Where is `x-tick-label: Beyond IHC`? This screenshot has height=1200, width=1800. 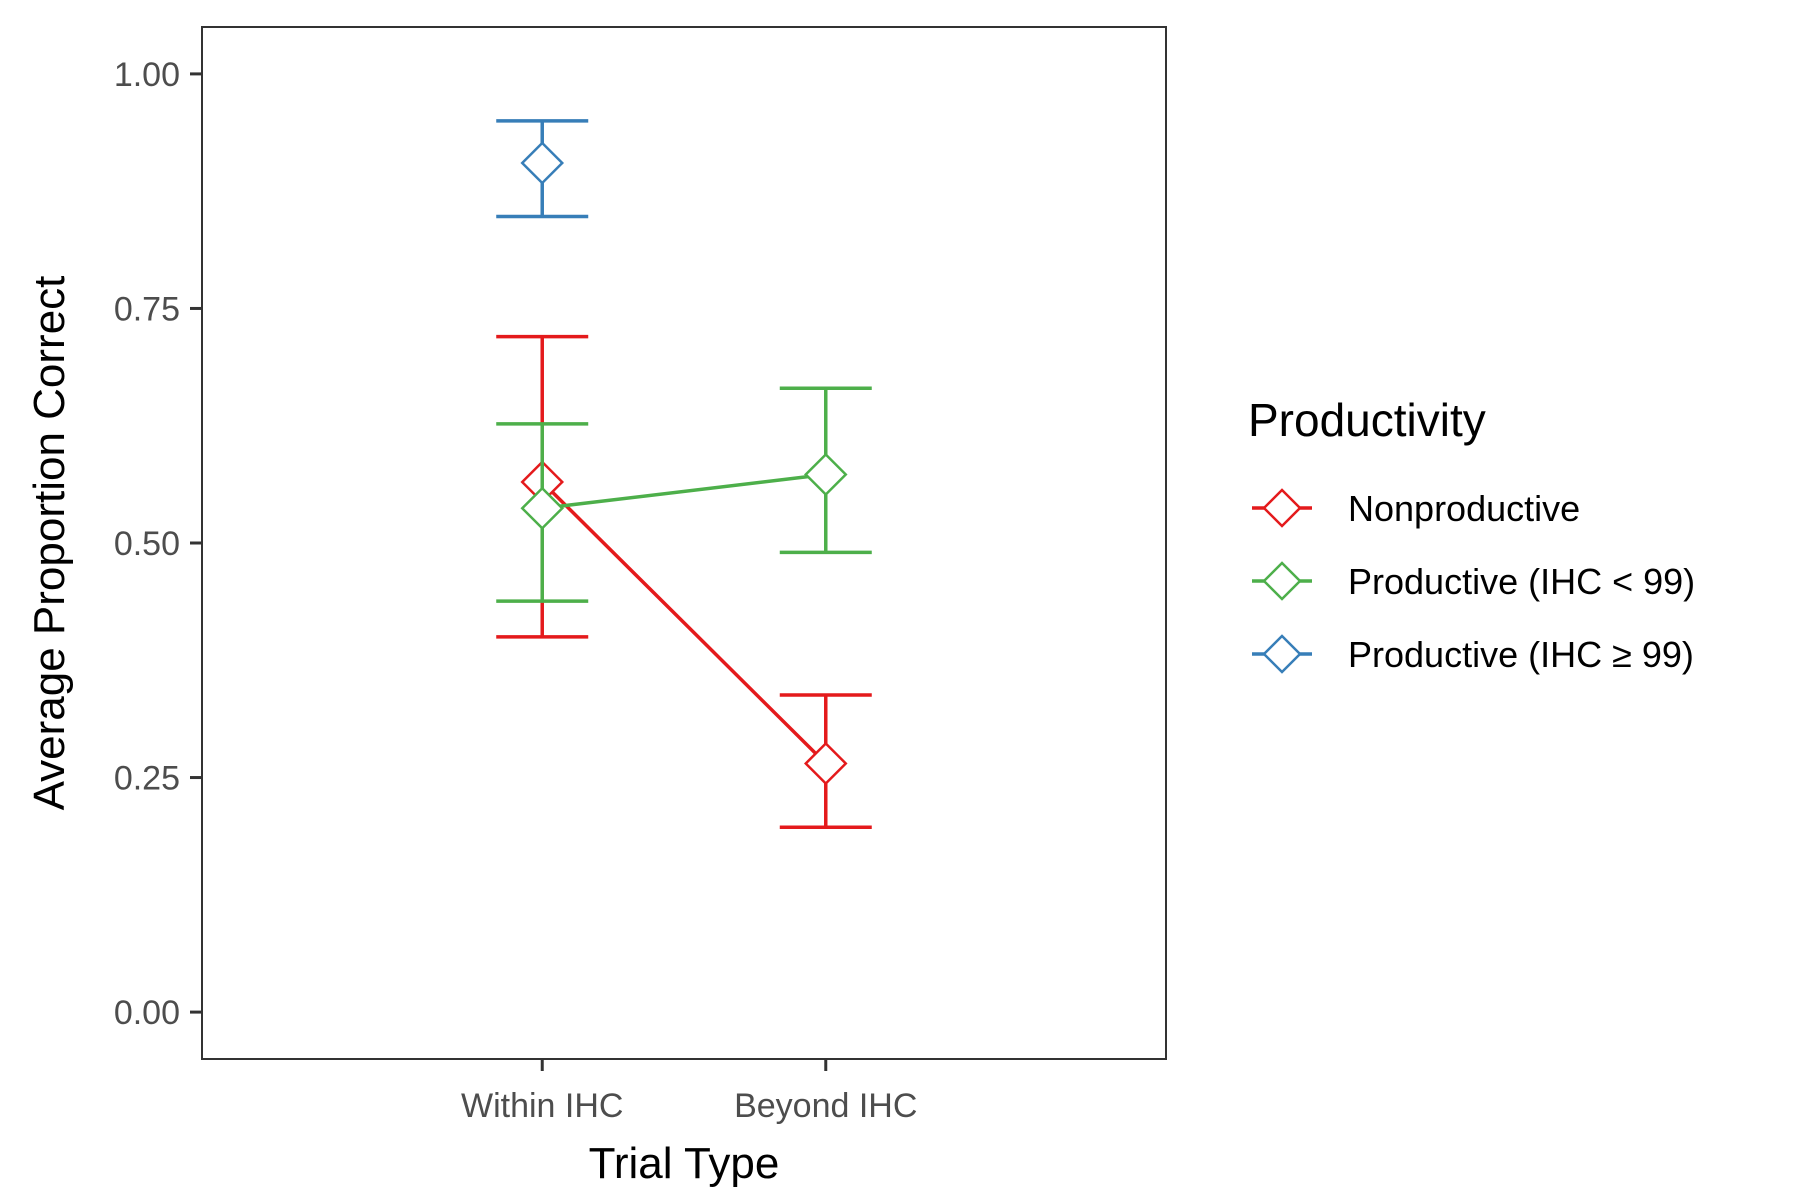 x-tick-label: Beyond IHC is located at coordinates (825, 1106).